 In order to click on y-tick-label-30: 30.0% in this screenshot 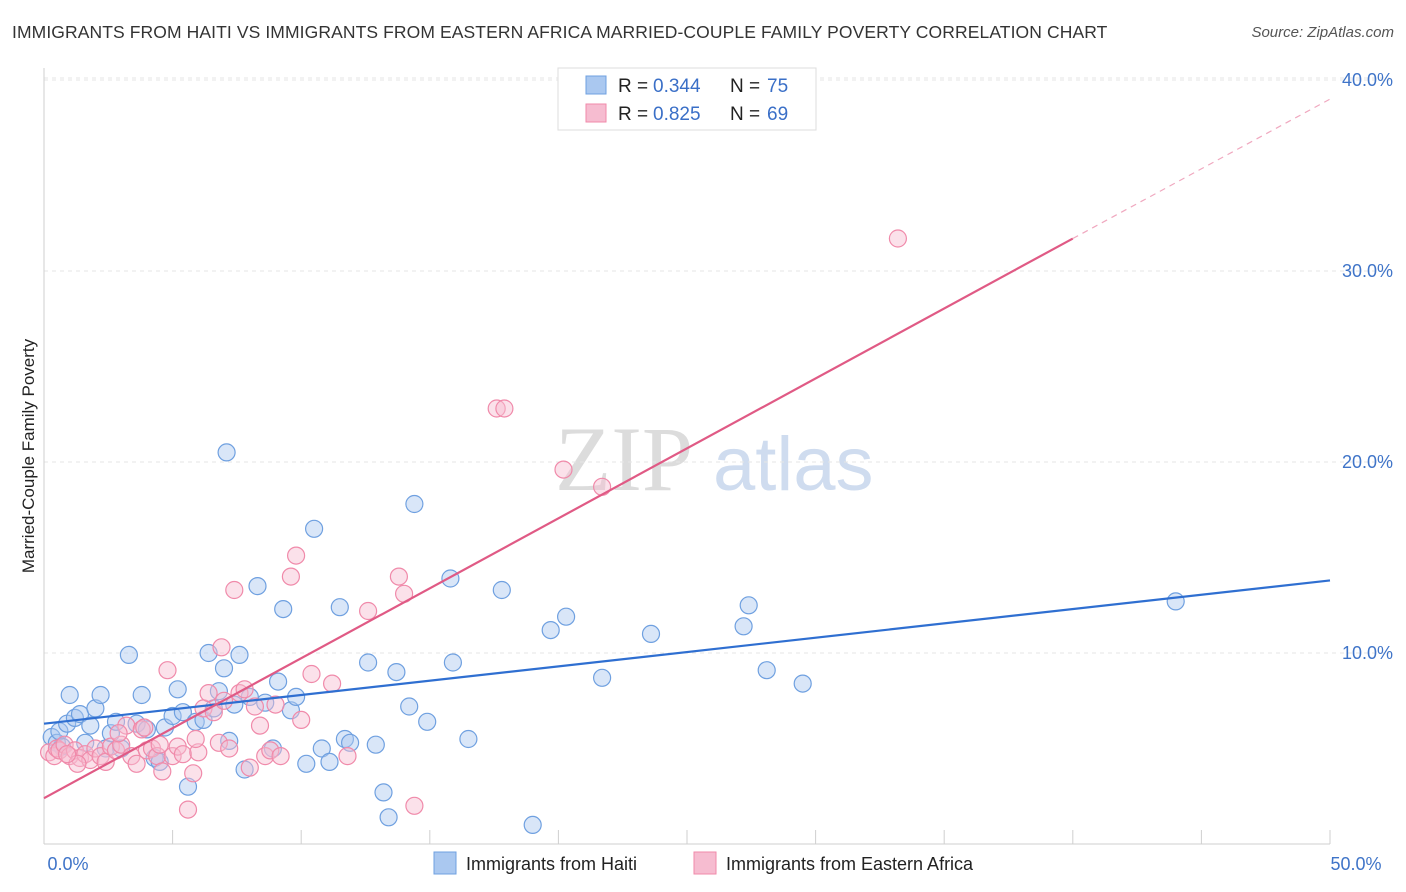, I will do `click(1367, 271)`.